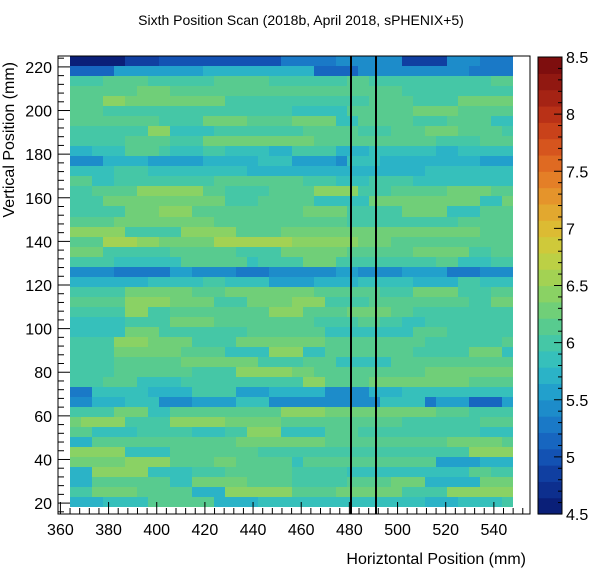  I want to click on colorbar-band, so click(550, 180).